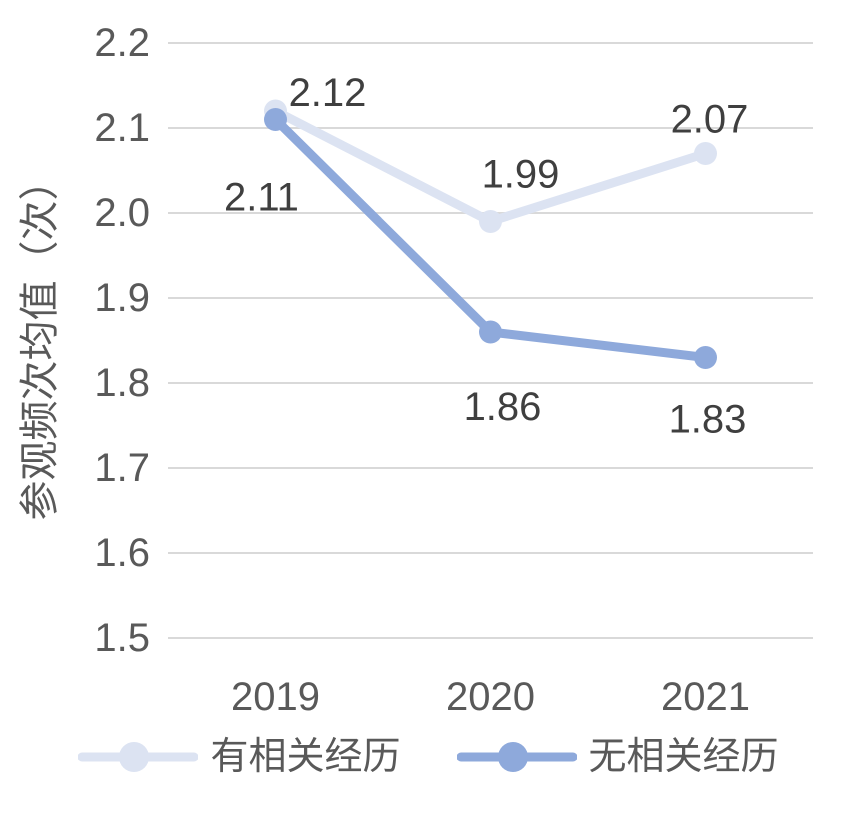 This screenshot has height=820, width=857. I want to click on legend-item-with-experience: 有相关经历, so click(239, 757).